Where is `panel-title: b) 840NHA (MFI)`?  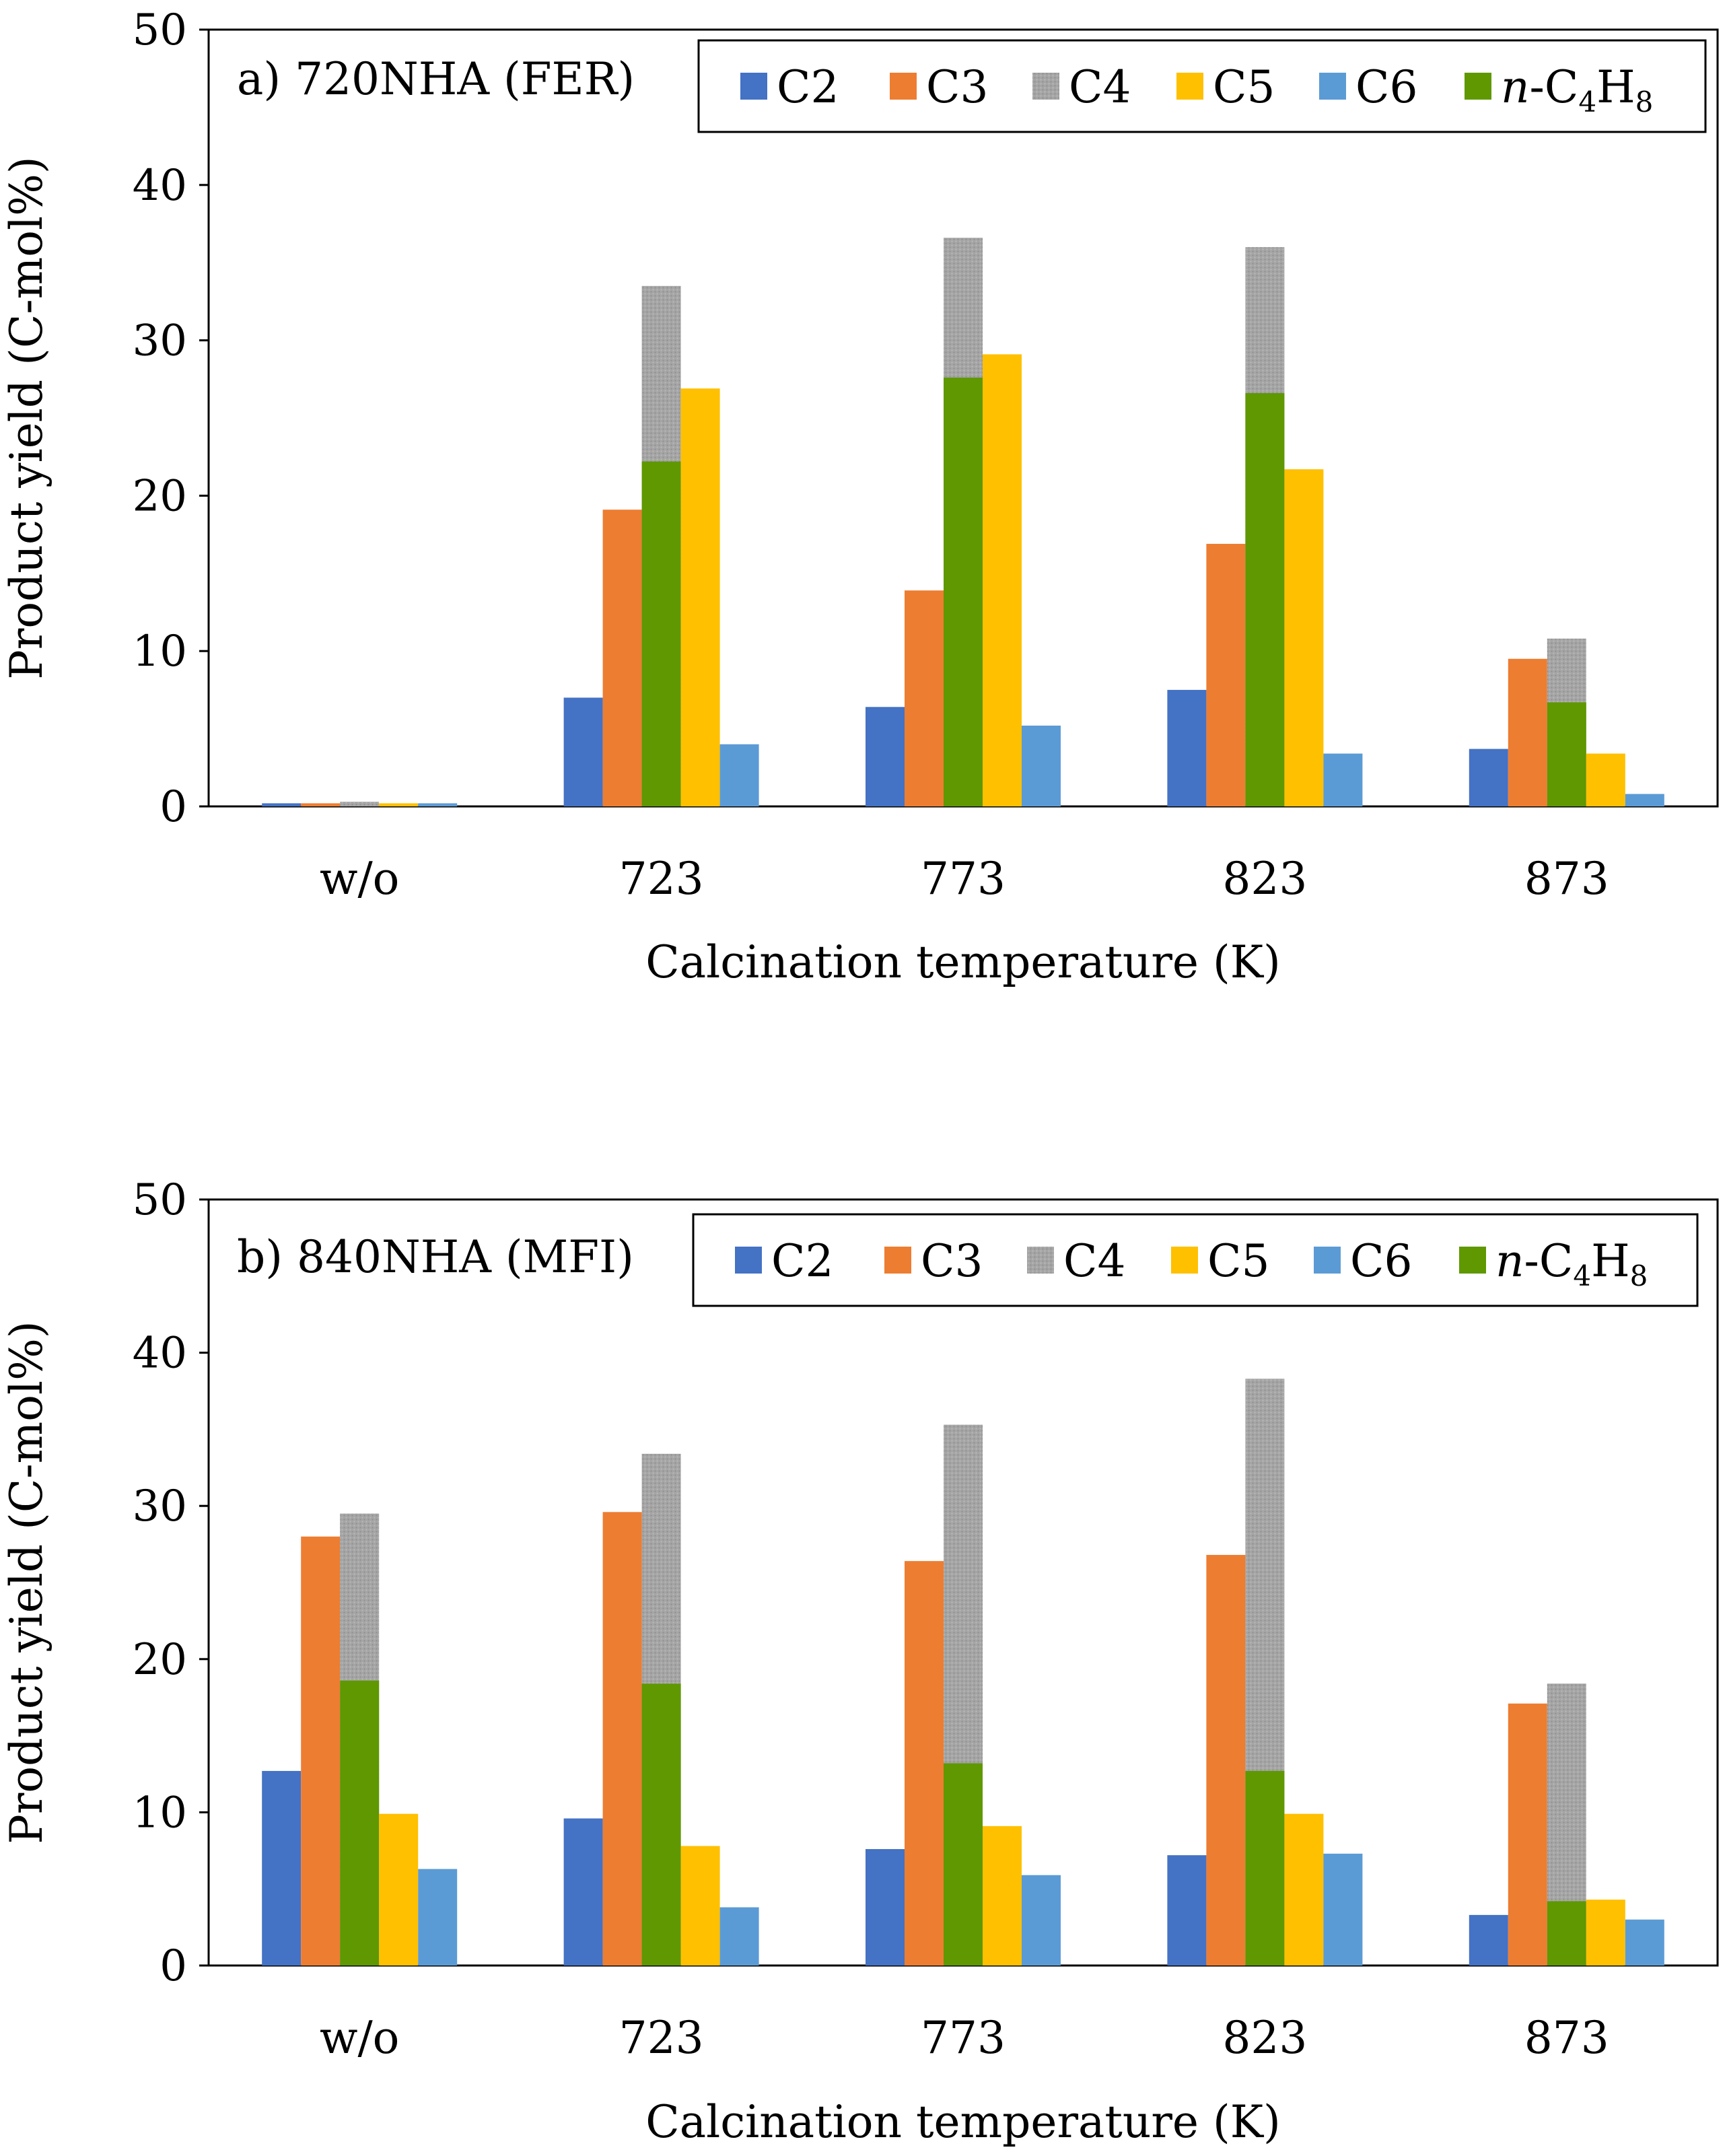
panel-title: b) 840NHA (MFI) is located at coordinates (435, 1257).